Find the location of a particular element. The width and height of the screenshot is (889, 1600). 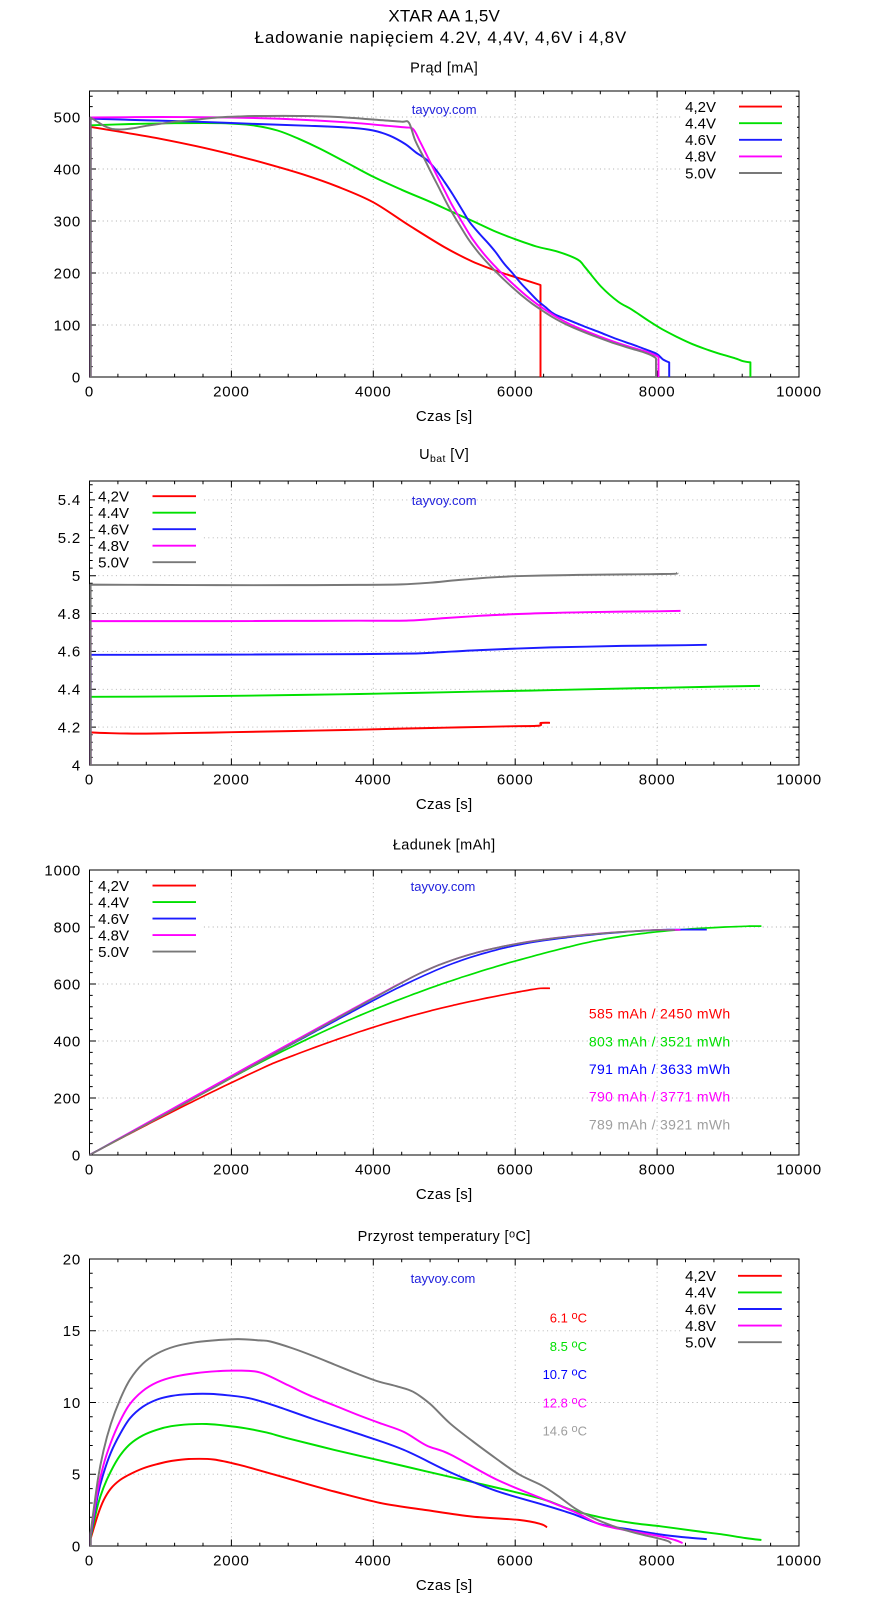

svg-text: 500 is located at coordinates (67, 117).